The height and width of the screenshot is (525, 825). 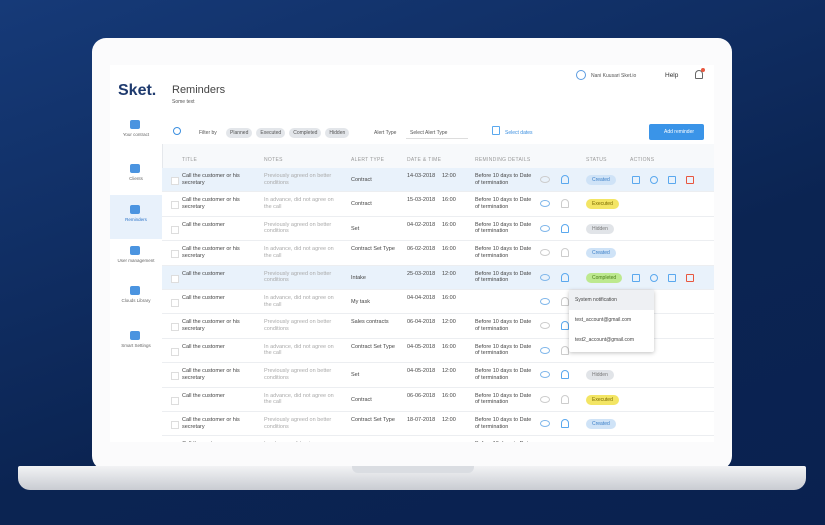 What do you see at coordinates (298, 179) in the screenshot?
I see `cell-notes: Previously agreed on better conditions` at bounding box center [298, 179].